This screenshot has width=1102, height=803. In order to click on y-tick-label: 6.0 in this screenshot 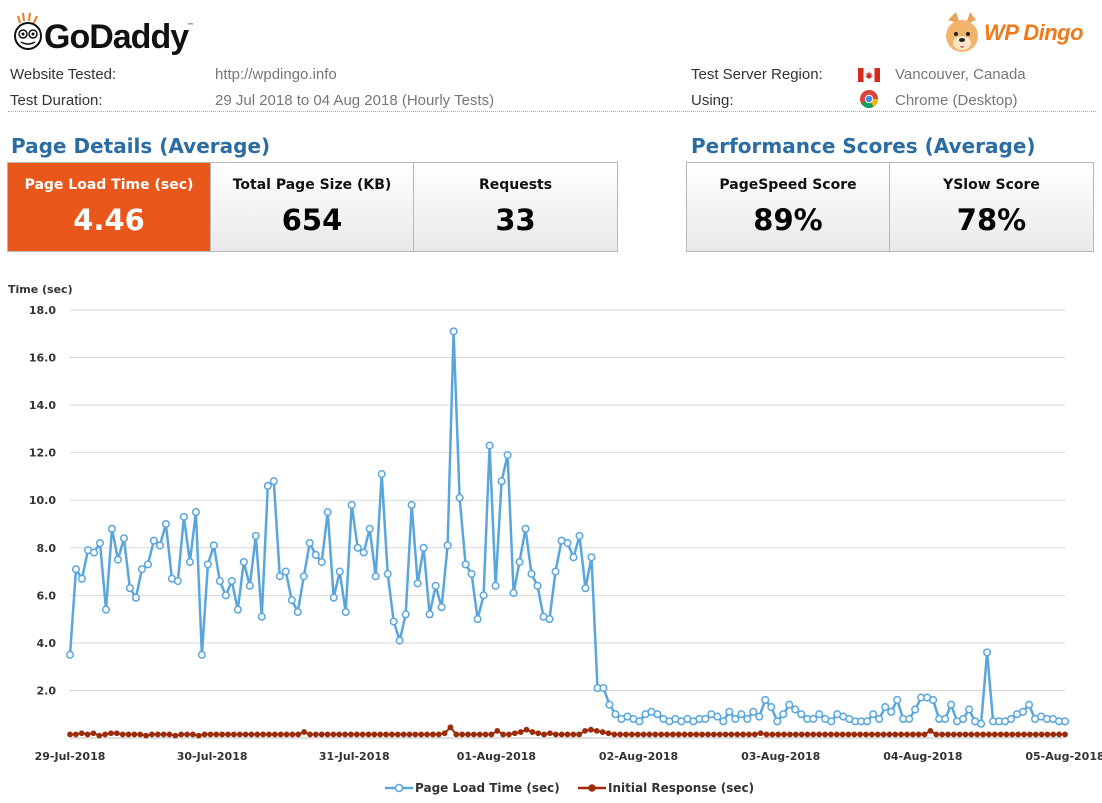, I will do `click(47, 595)`.